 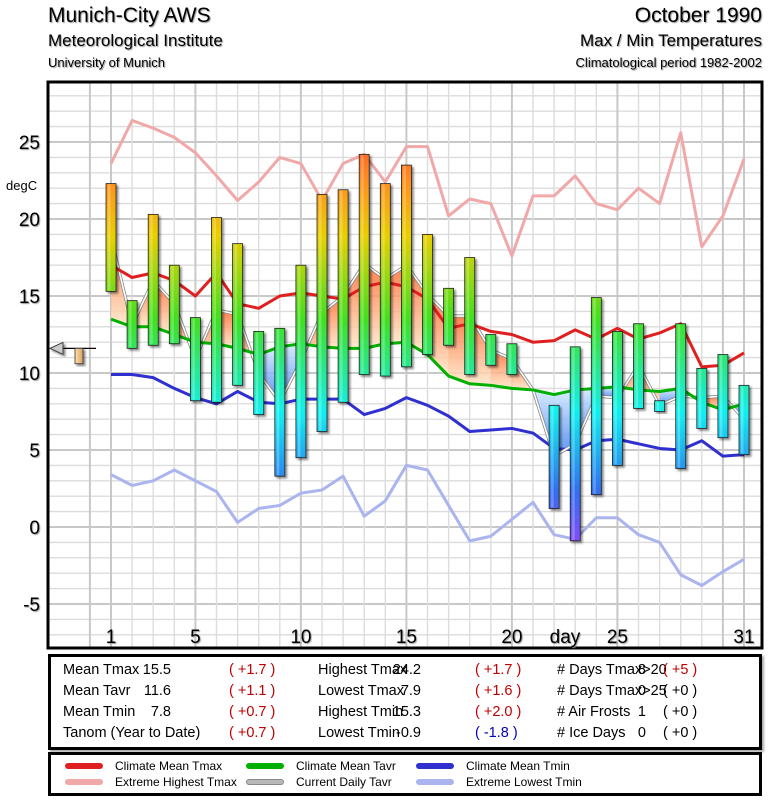 What do you see at coordinates (132, 733) in the screenshot?
I see `stat-label: Tanom (Year to Date)` at bounding box center [132, 733].